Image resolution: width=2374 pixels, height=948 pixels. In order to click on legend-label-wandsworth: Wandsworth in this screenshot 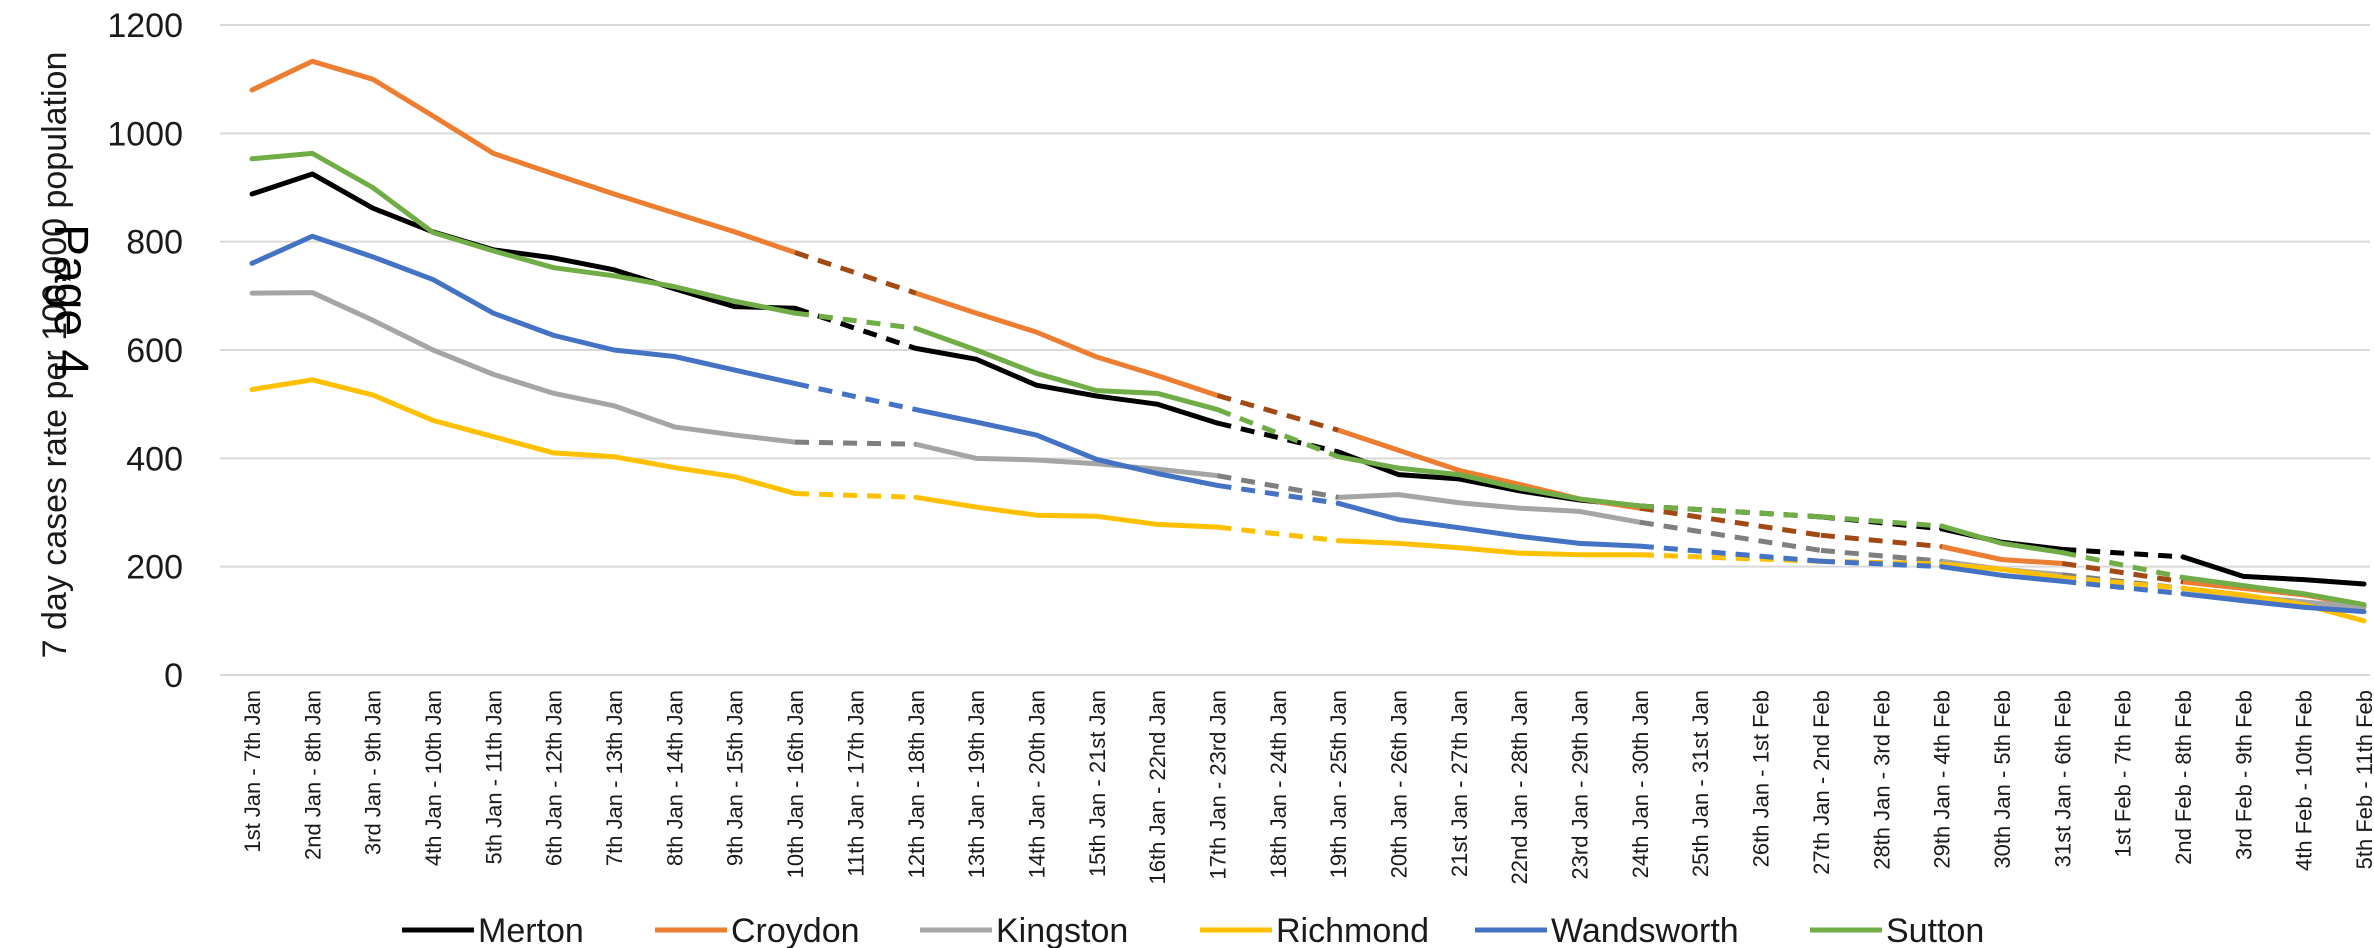, I will do `click(1645, 930)`.